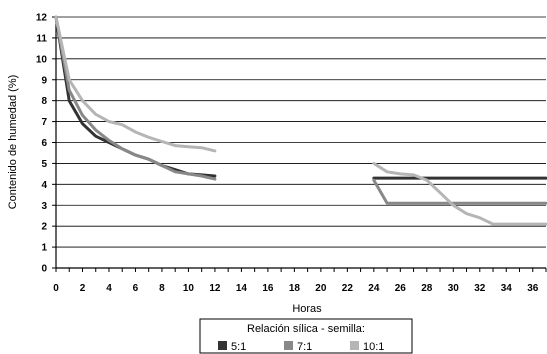 The image size is (547, 354). What do you see at coordinates (41, 38) in the screenshot?
I see `y-tick-label: 11` at bounding box center [41, 38].